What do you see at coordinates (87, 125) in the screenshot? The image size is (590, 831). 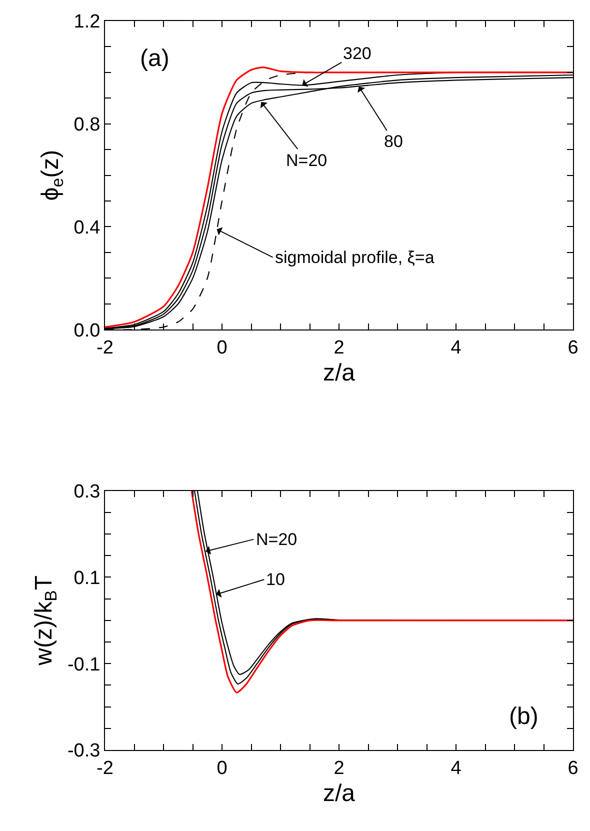 I see `y-tick-label: 0.8` at bounding box center [87, 125].